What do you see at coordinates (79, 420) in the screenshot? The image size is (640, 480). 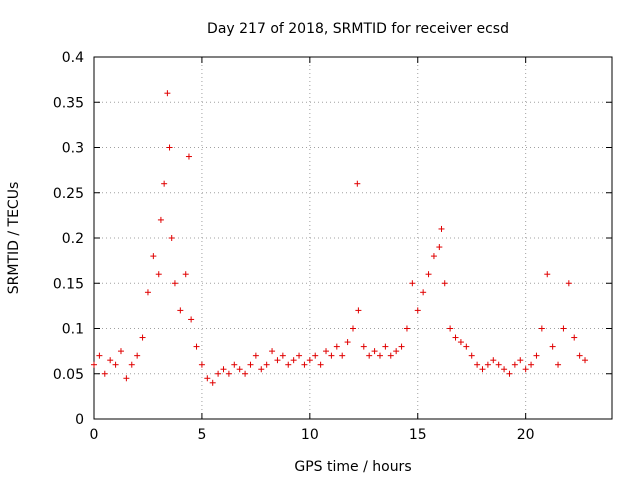 I see `y-tick-label: 0` at bounding box center [79, 420].